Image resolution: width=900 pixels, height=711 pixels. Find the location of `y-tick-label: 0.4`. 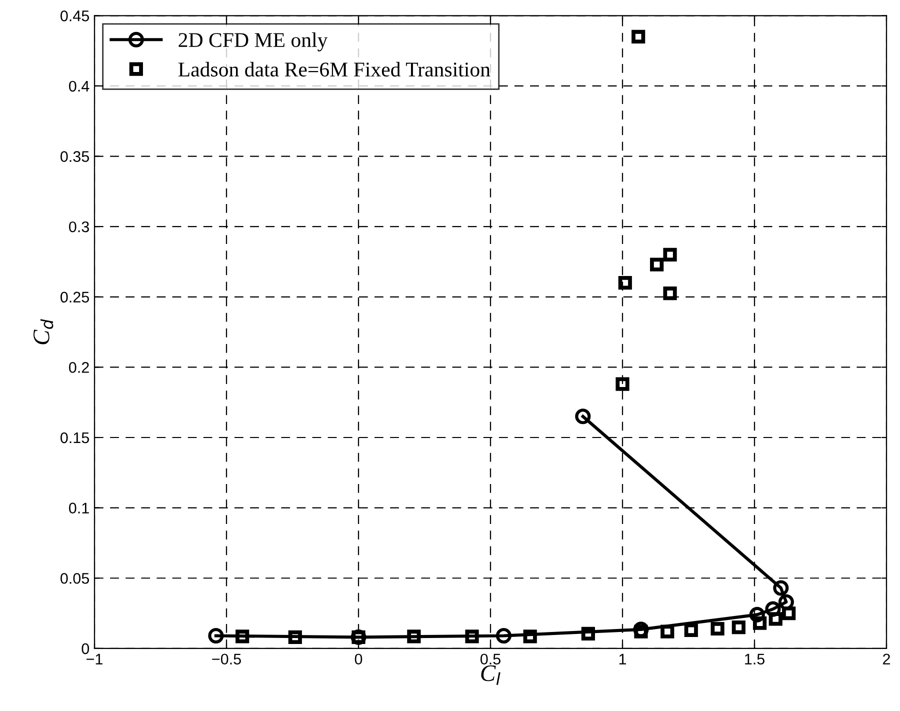

y-tick-label: 0.4 is located at coordinates (79, 86).